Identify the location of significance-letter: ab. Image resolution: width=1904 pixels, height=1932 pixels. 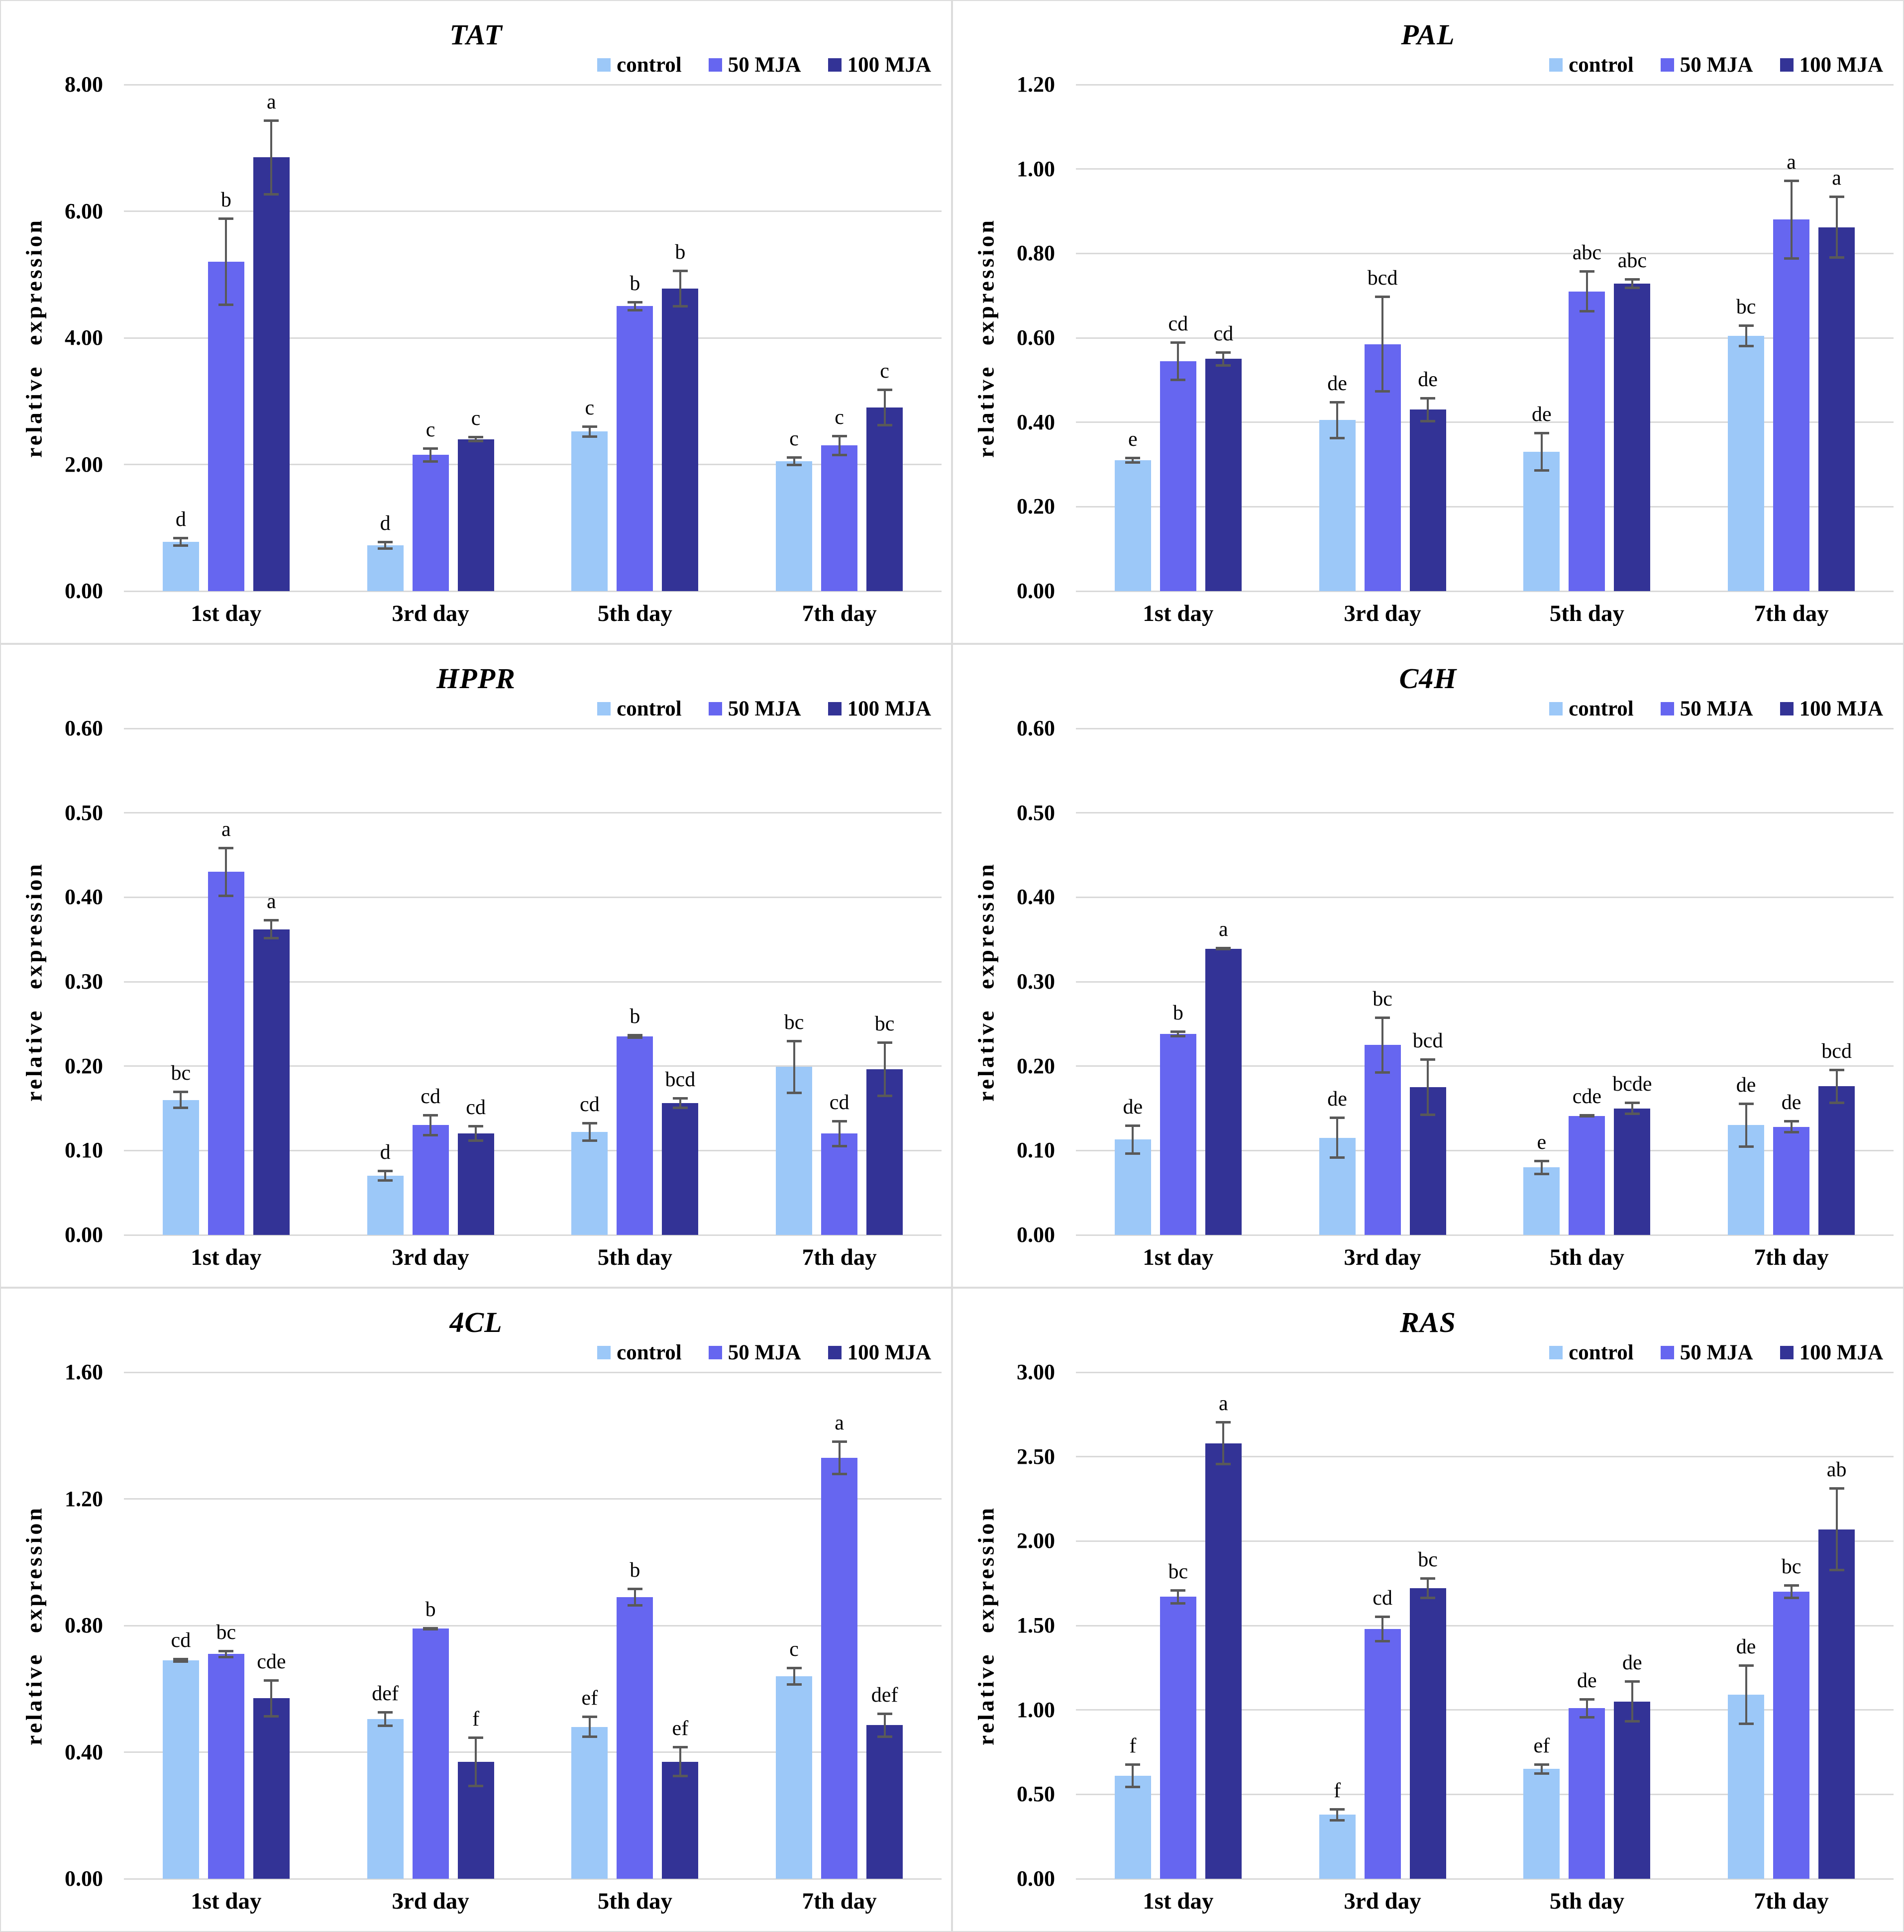
(1836, 1469).